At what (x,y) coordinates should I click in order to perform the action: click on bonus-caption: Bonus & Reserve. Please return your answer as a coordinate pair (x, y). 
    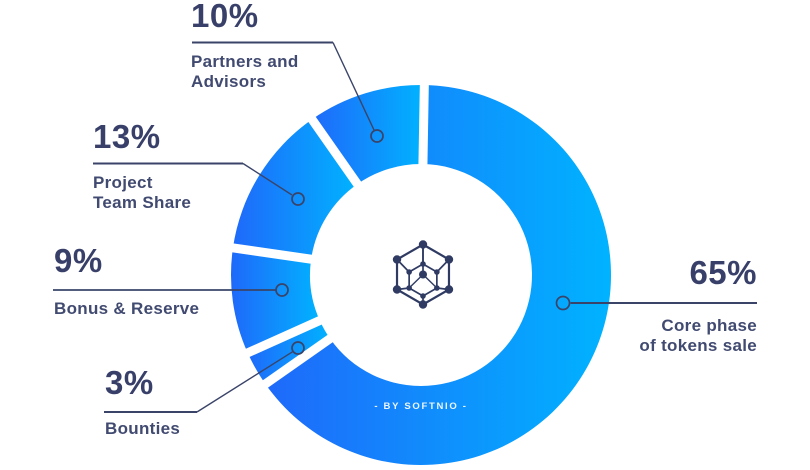
    Looking at the image, I should click on (126, 309).